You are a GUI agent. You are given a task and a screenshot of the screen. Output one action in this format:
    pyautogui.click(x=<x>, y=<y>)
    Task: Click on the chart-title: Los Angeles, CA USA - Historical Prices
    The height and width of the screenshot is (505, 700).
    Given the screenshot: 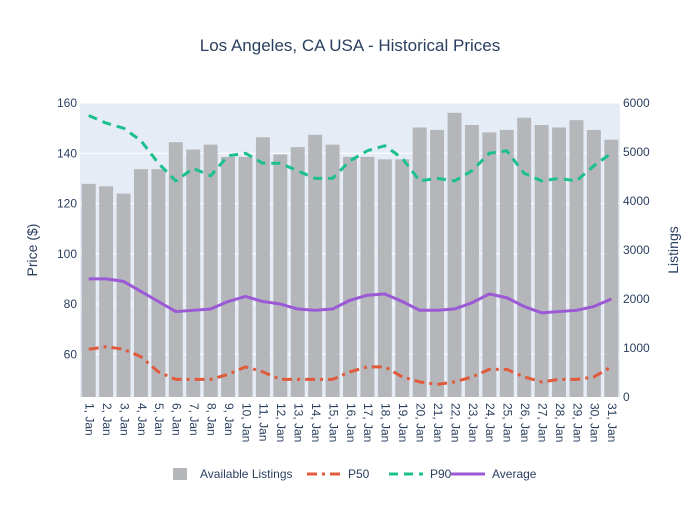 What is the action you would take?
    pyautogui.click(x=350, y=45)
    